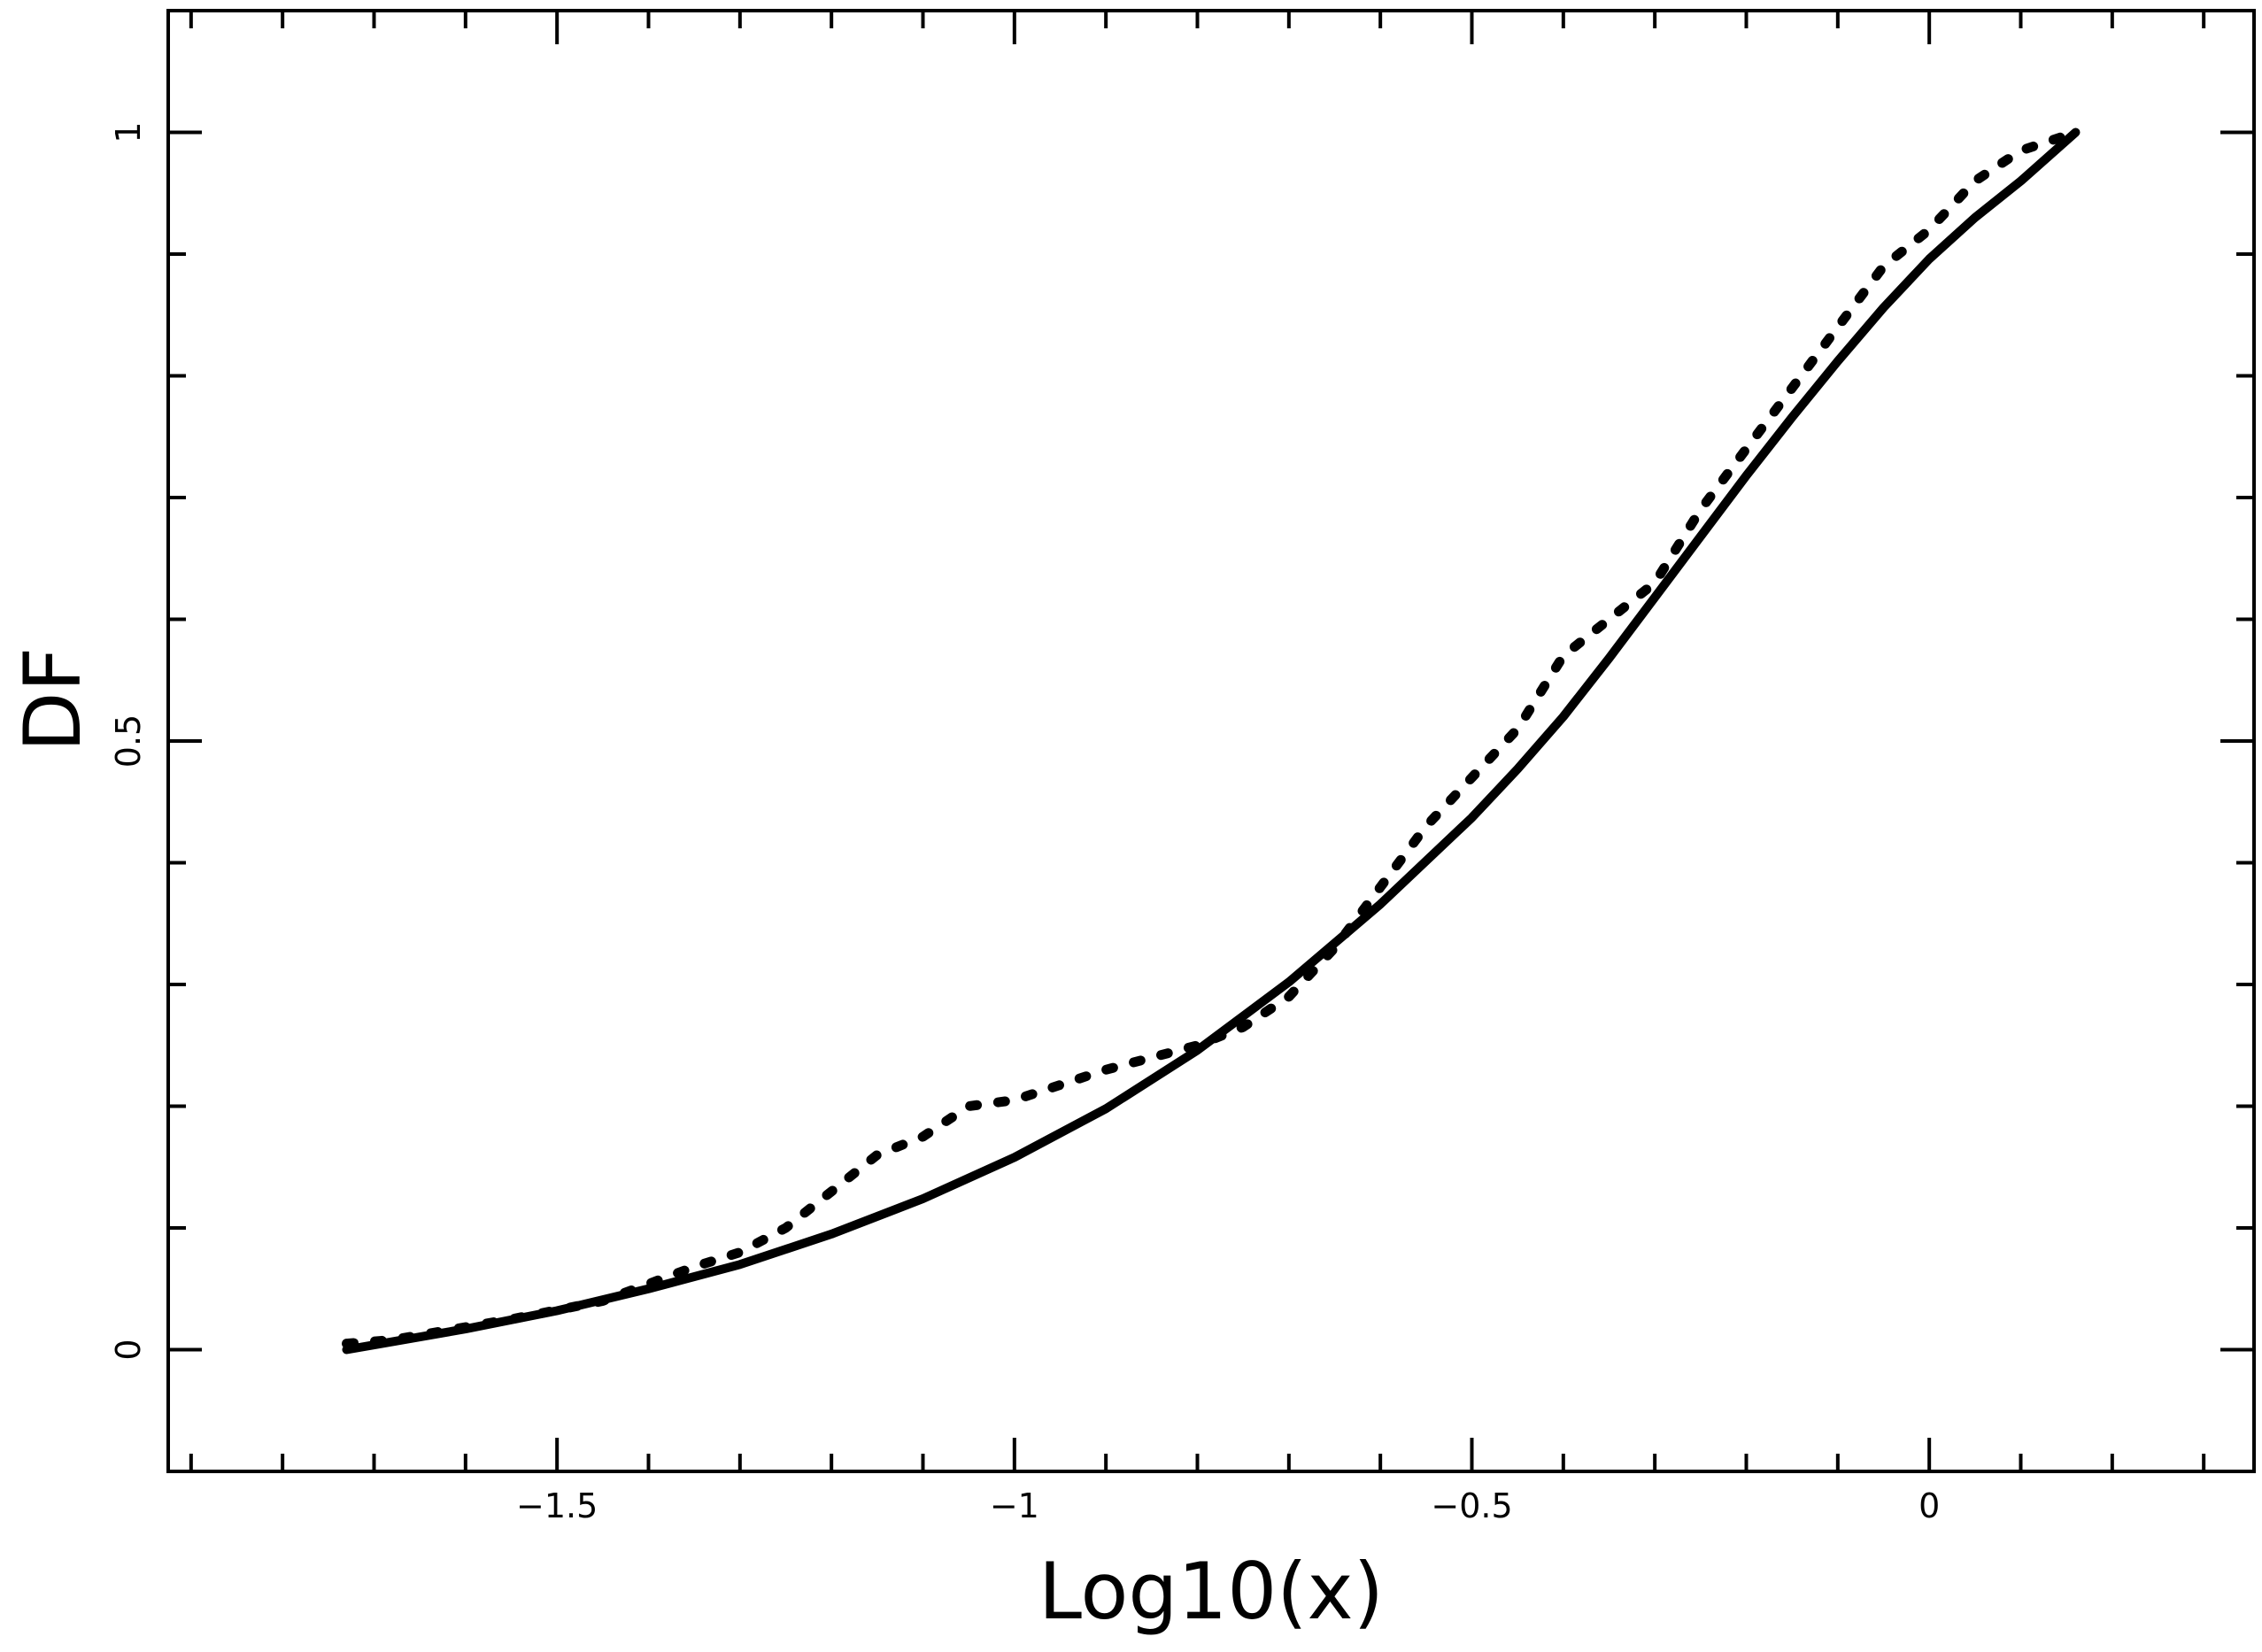  Describe the element at coordinates (53, 699) in the screenshot. I see `y-axis-title: DF` at that location.